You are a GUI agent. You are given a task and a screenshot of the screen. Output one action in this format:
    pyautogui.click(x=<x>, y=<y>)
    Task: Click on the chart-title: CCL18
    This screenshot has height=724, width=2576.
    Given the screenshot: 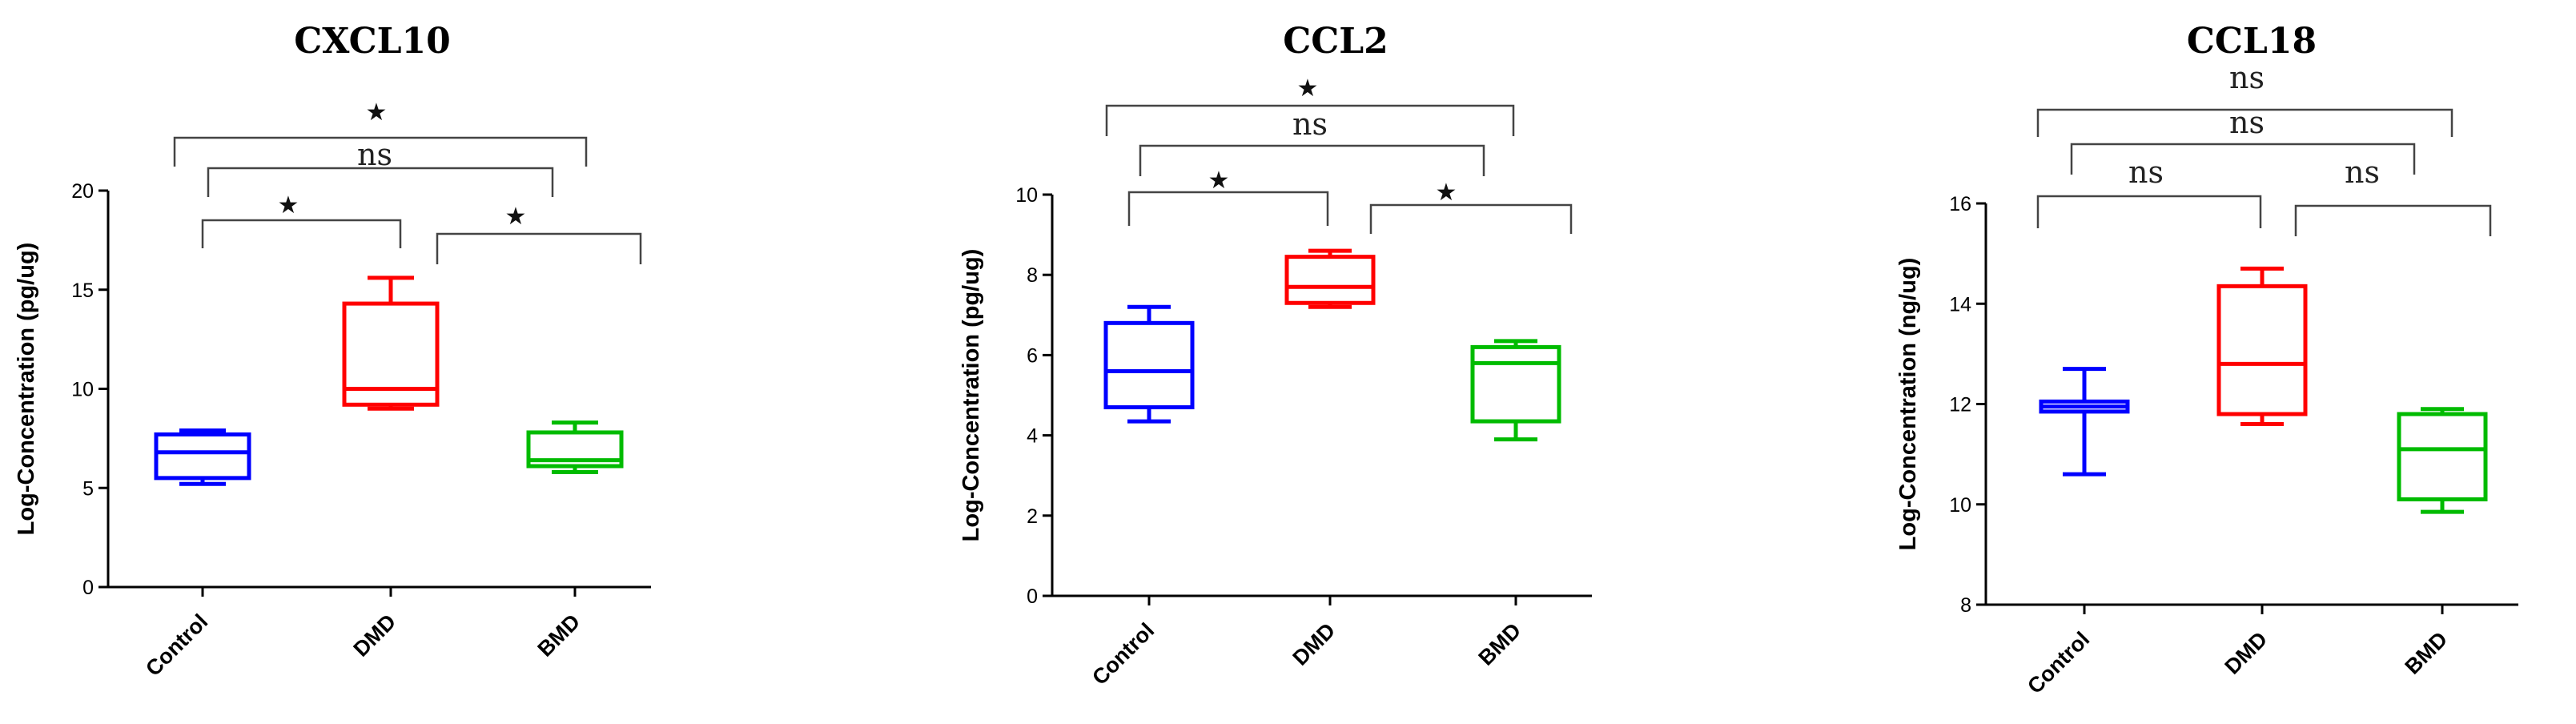 What is the action you would take?
    pyautogui.click(x=2252, y=41)
    